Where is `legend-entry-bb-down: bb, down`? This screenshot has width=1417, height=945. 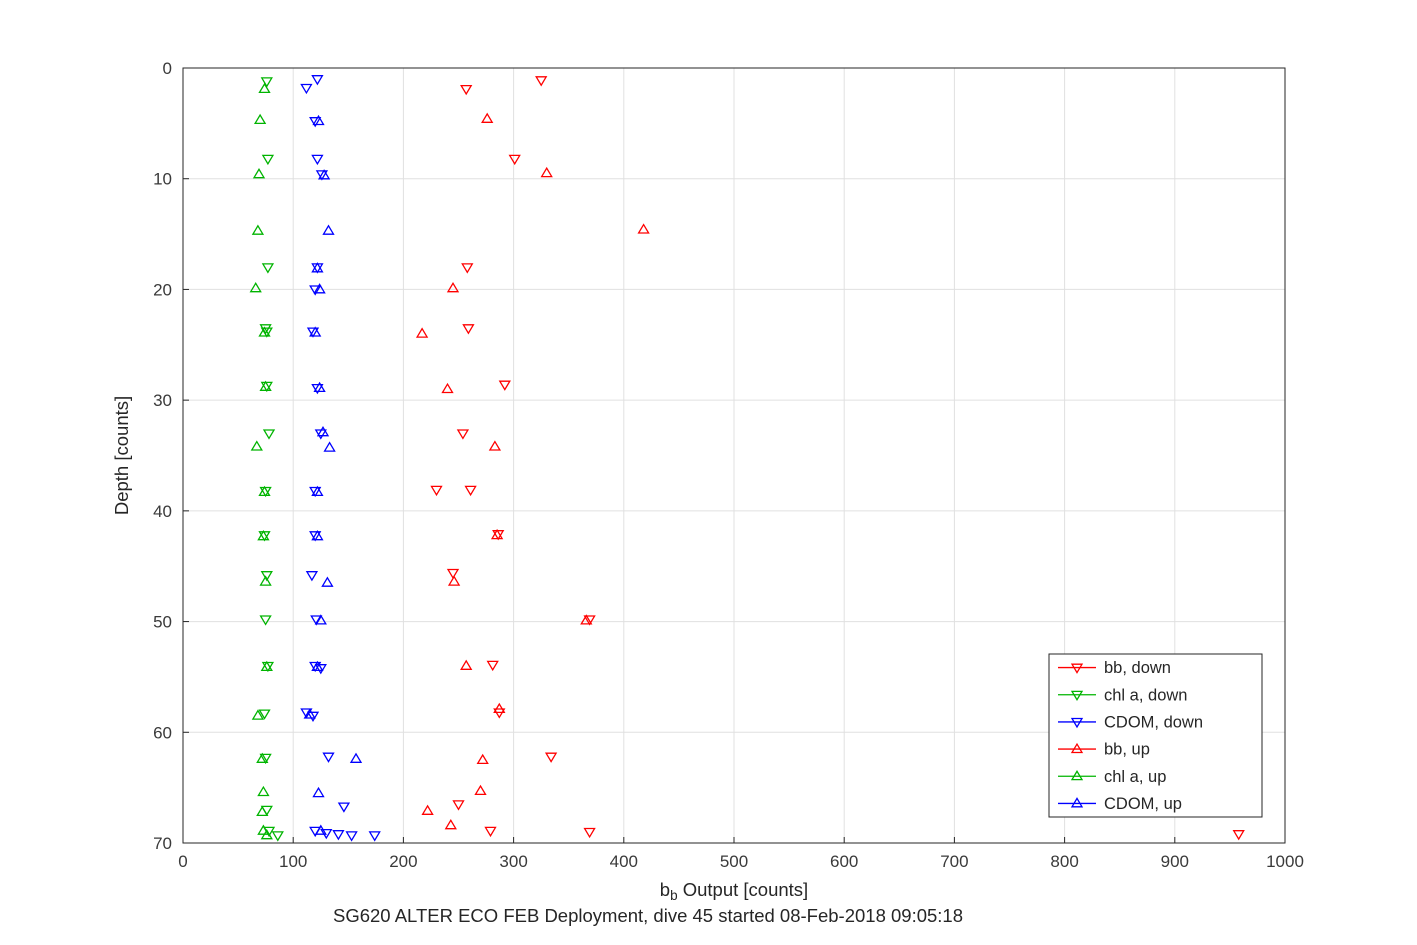
legend-entry-bb-down: bb, down is located at coordinates (1114, 668).